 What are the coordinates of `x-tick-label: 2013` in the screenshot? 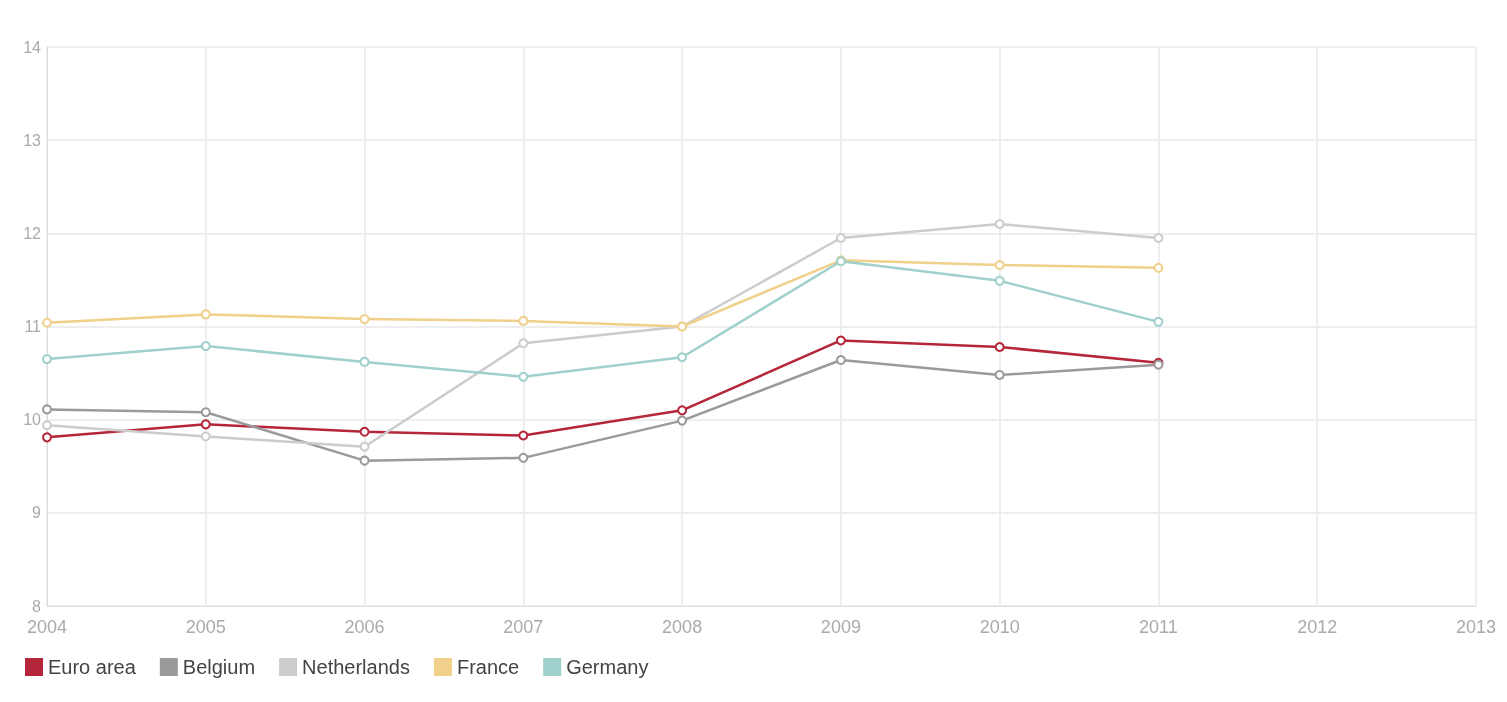 It's located at (1476, 627).